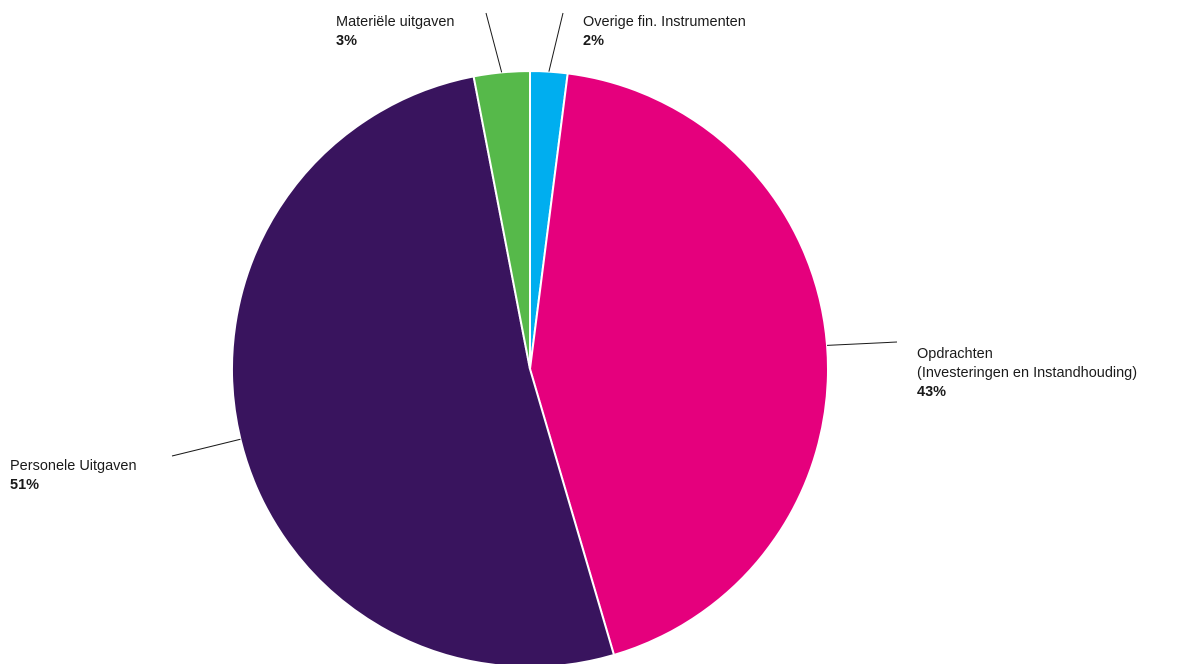  What do you see at coordinates (395, 31) in the screenshot?
I see `slice-label-materi-le-uitgaven: Materiële uitgaven 3%` at bounding box center [395, 31].